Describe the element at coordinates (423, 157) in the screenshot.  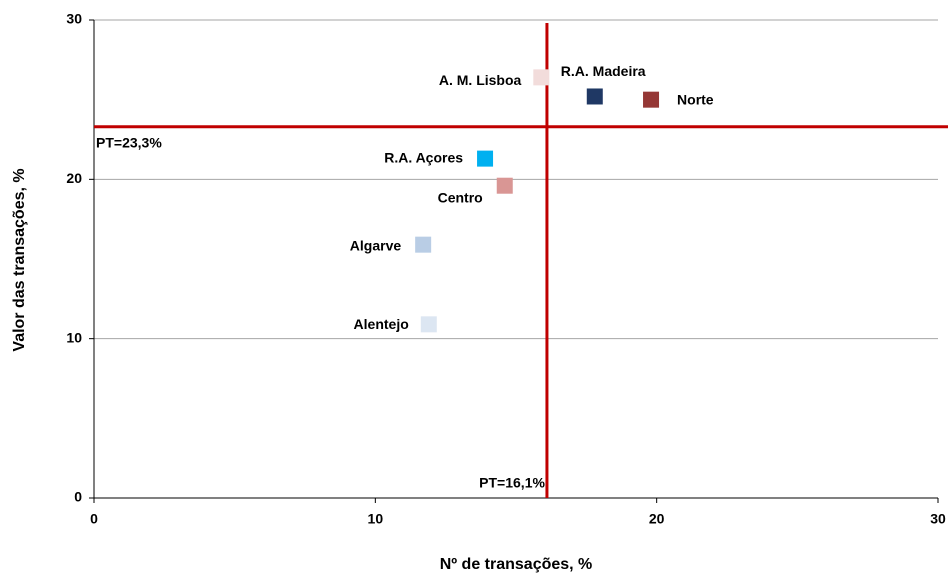
I see `point-label: R.A. Açores` at that location.